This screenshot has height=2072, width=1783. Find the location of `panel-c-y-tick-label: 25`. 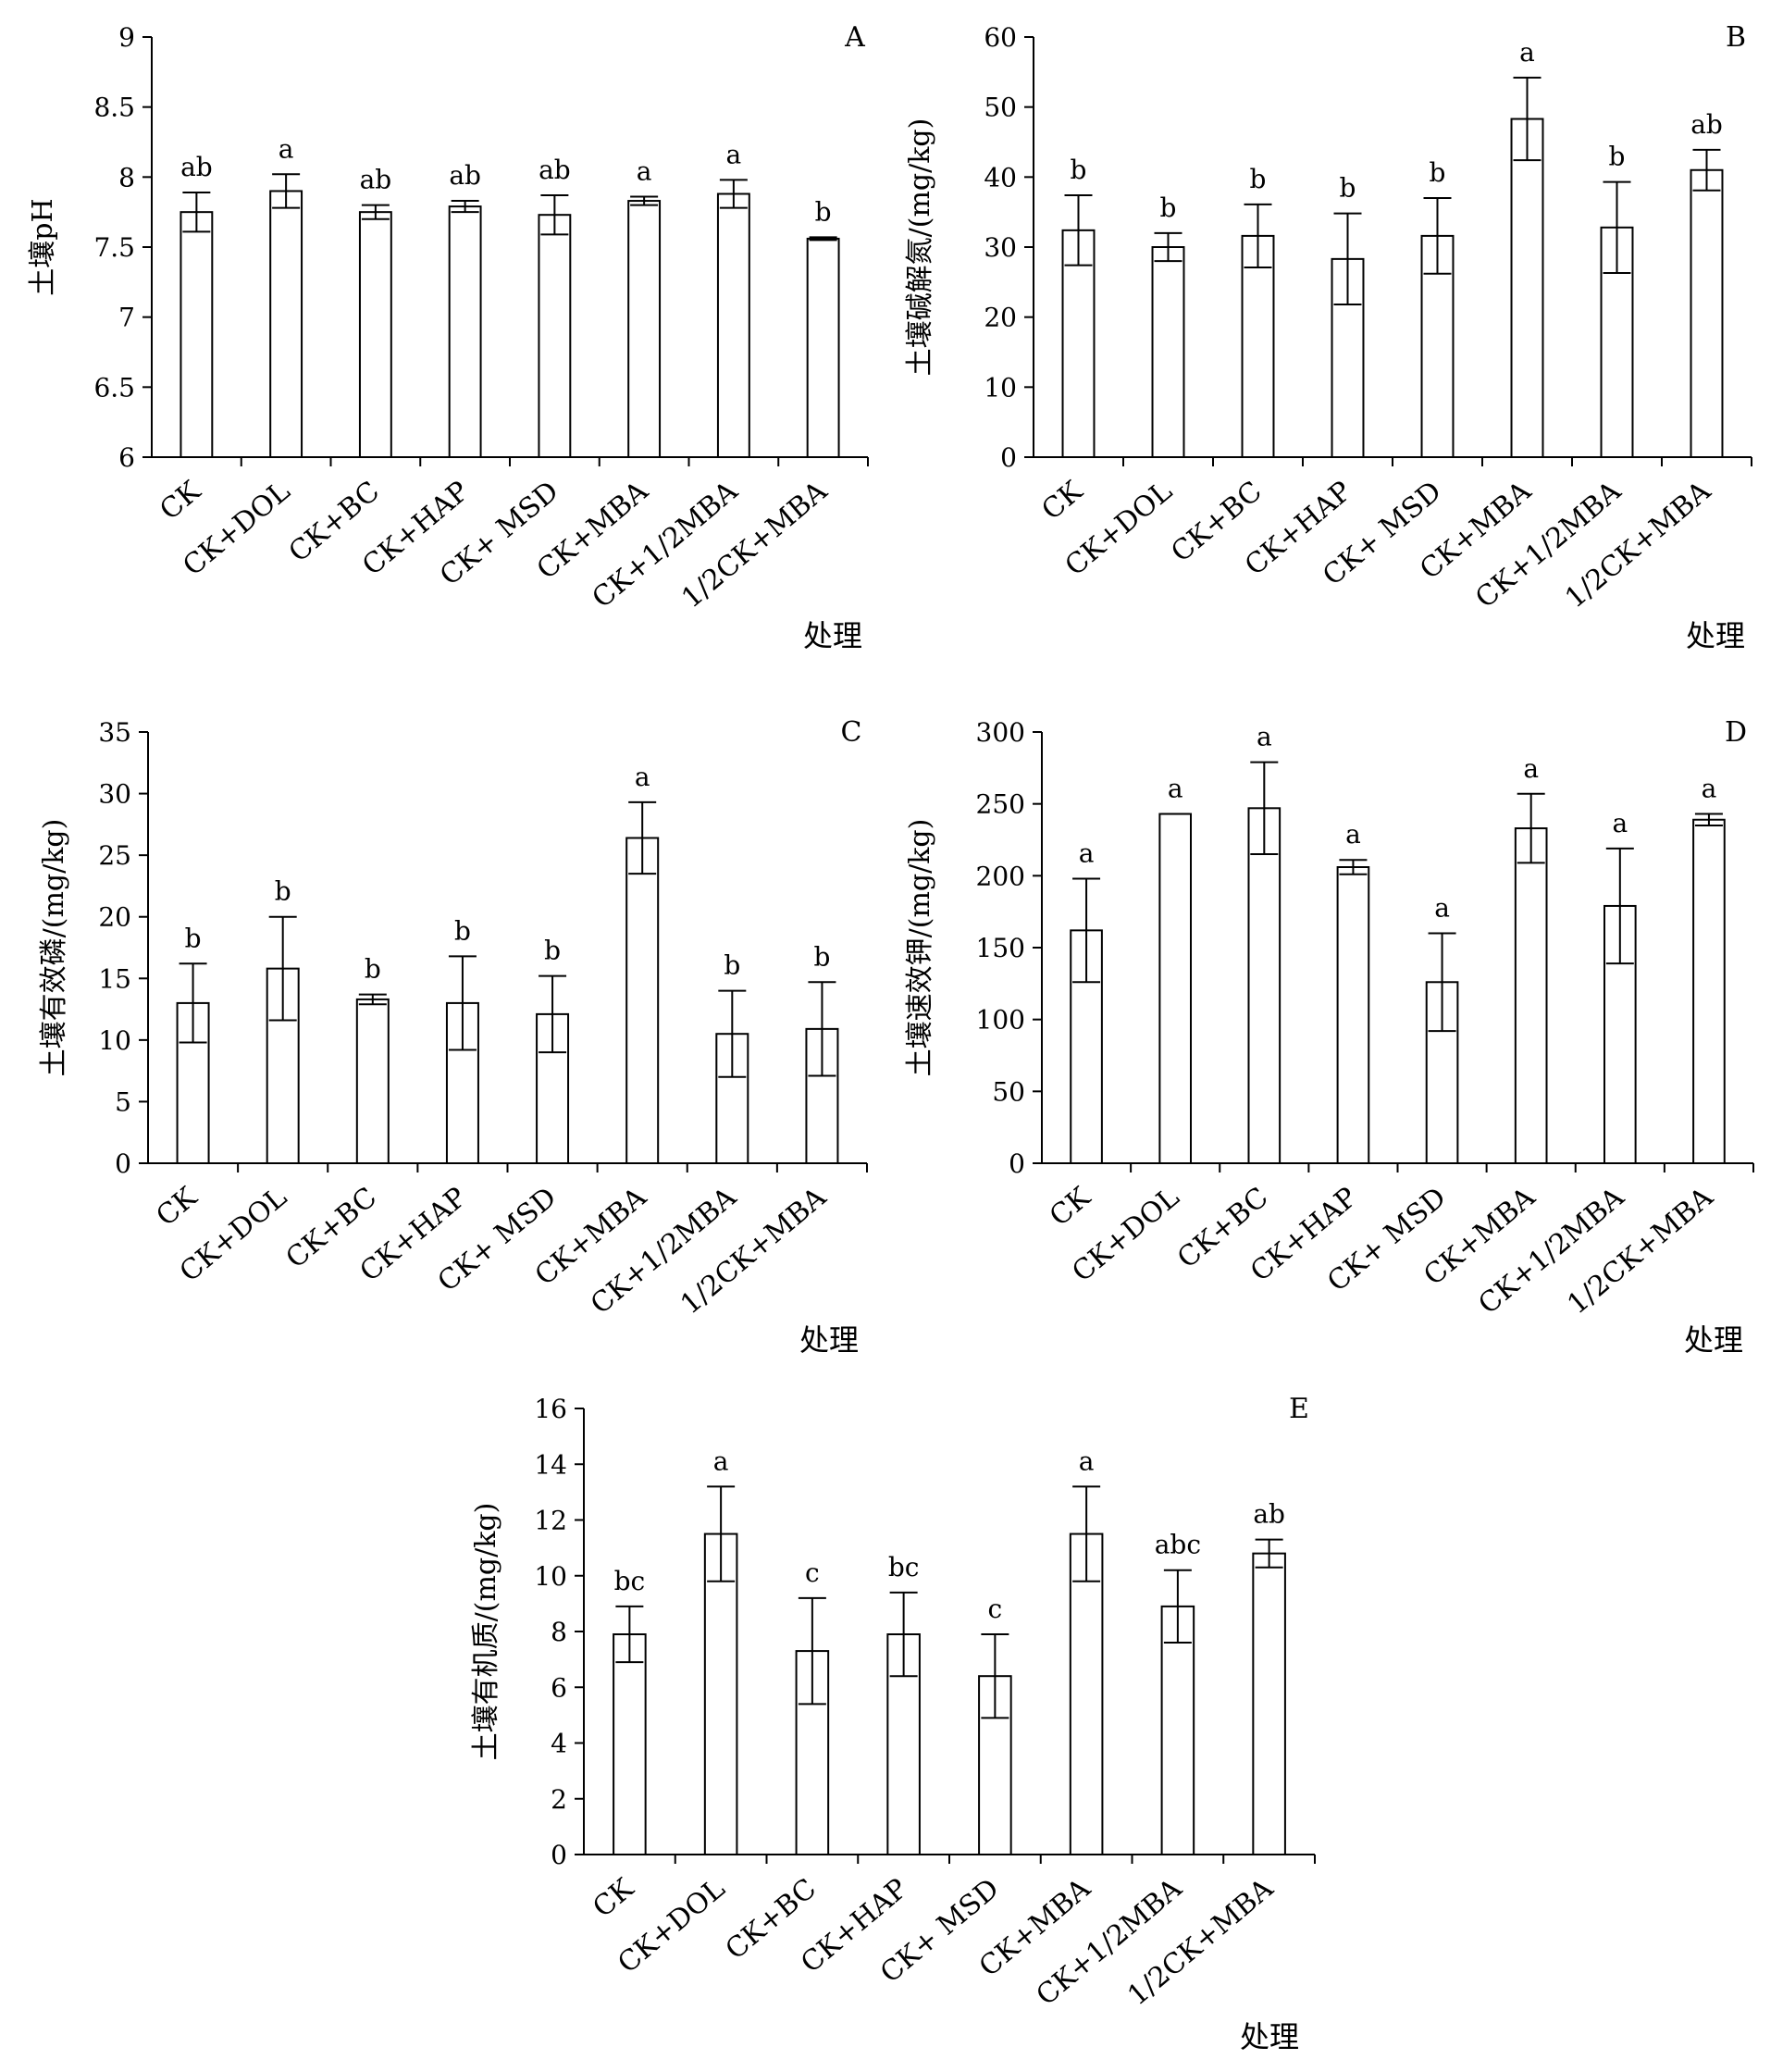

panel-c-y-tick-label: 25 is located at coordinates (114, 855).